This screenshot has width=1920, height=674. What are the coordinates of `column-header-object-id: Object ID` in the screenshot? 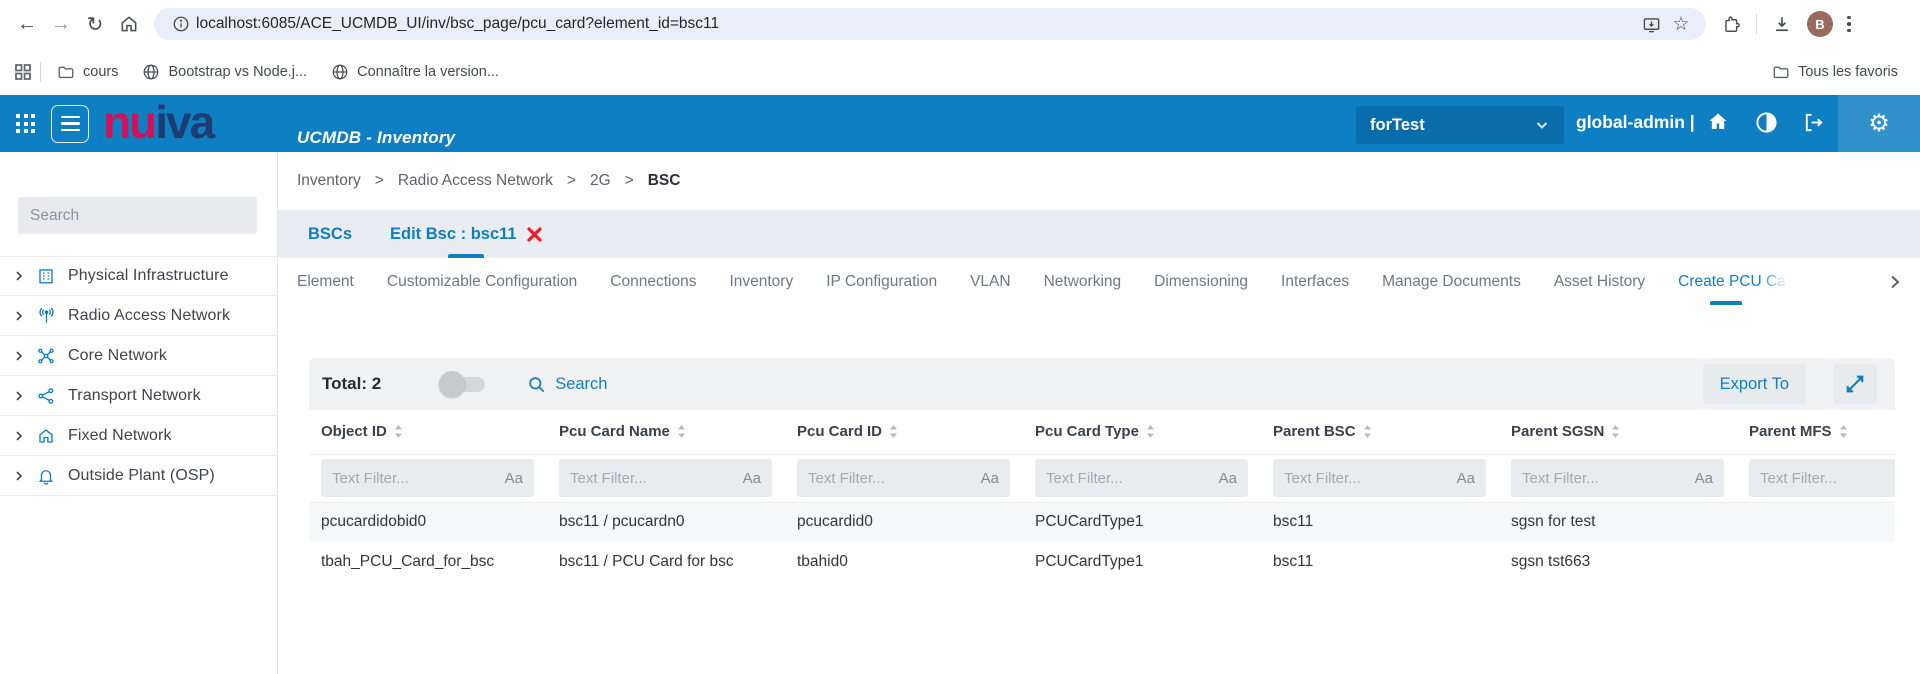 It's located at (428, 432).